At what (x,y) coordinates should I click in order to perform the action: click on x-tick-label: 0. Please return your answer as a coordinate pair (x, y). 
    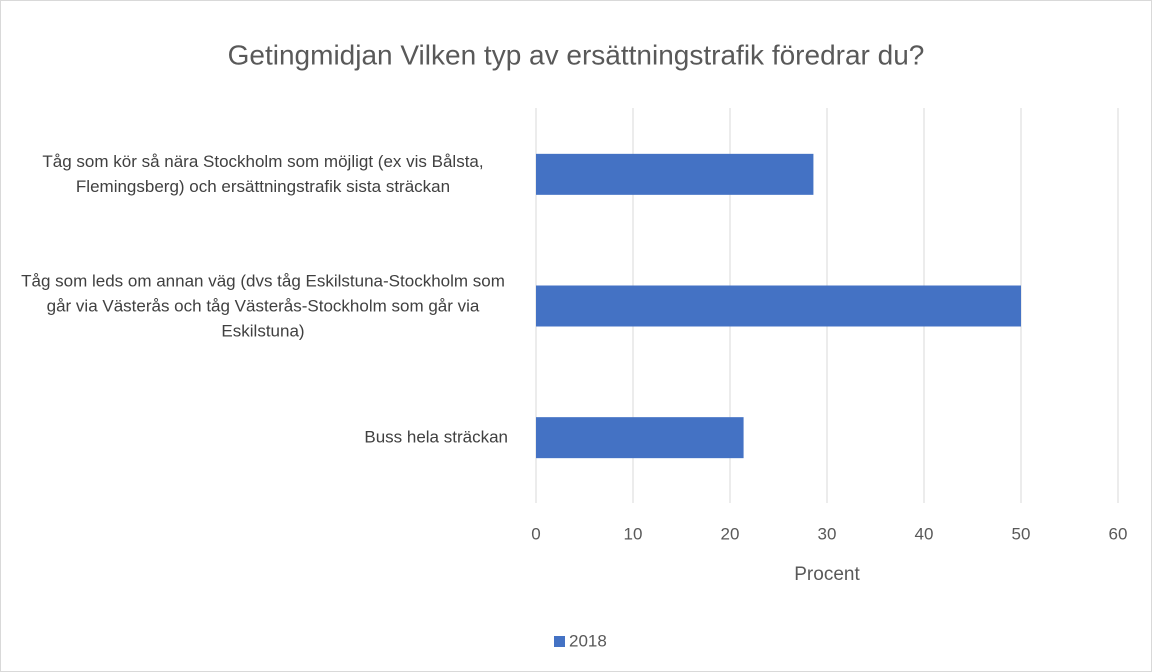
    Looking at the image, I should click on (535, 533).